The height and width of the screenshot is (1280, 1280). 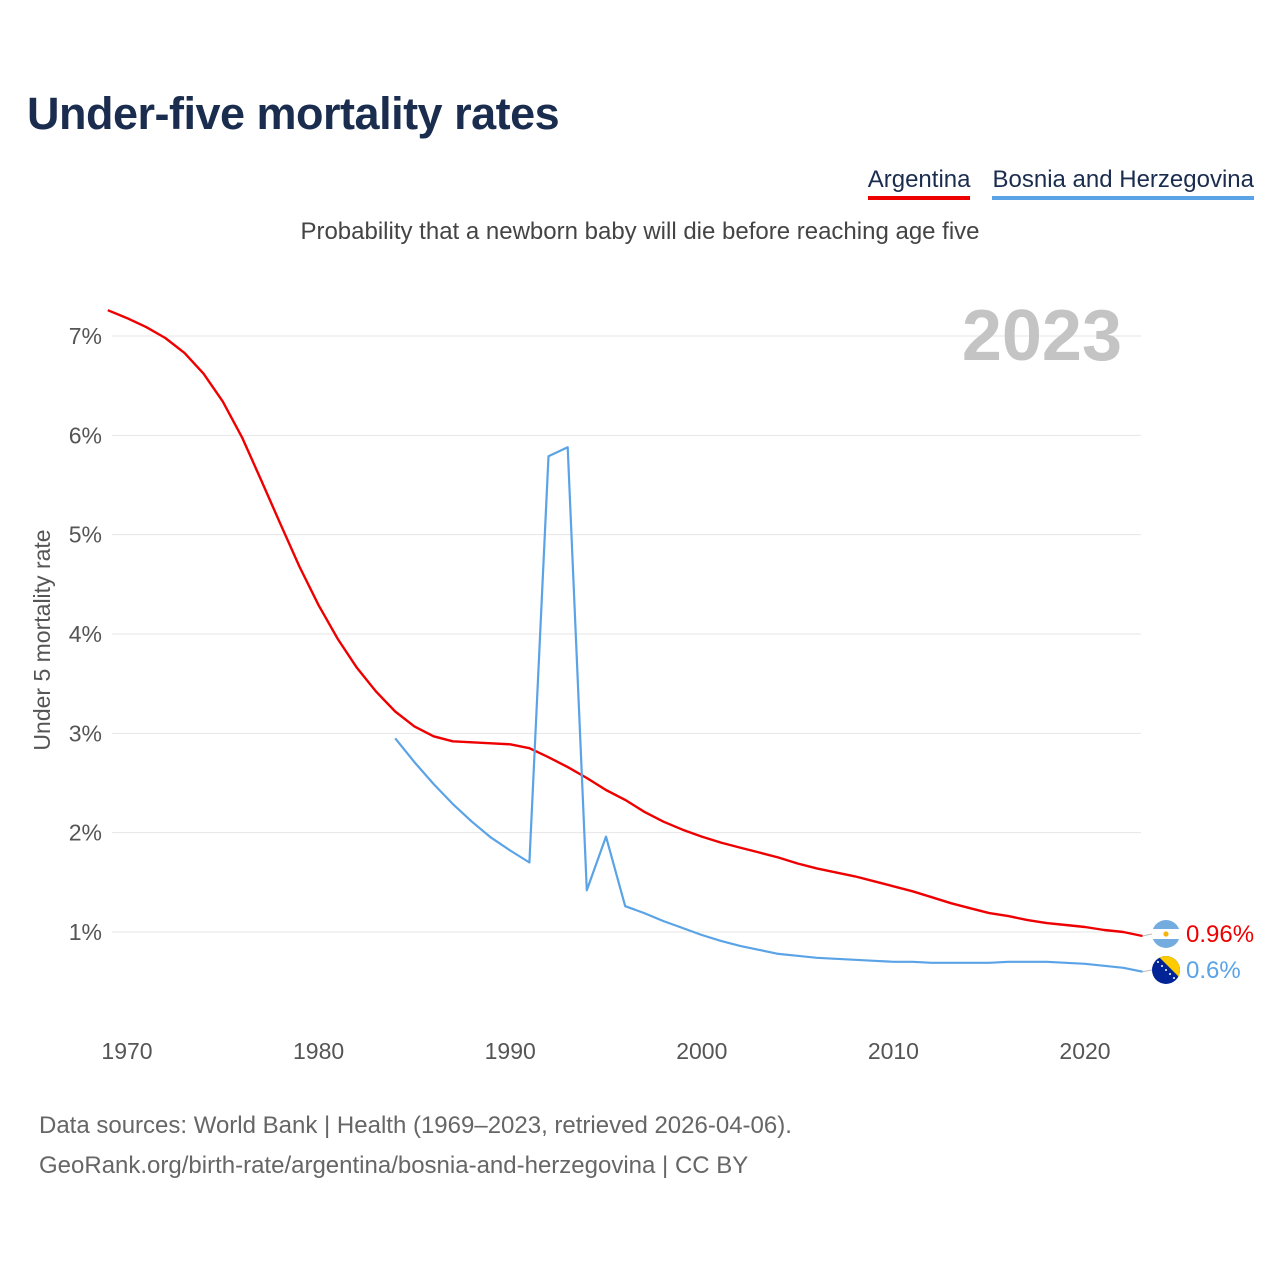 I want to click on end-label-bosnia: 0.6%, so click(x=1213, y=970).